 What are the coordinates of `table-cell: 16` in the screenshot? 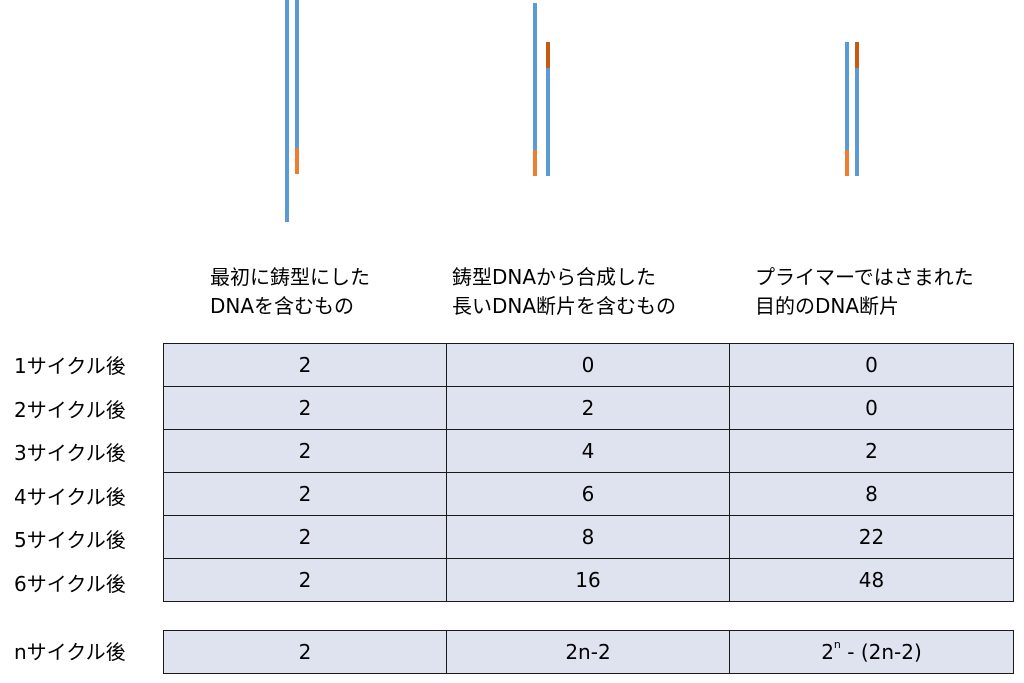 It's located at (588, 580).